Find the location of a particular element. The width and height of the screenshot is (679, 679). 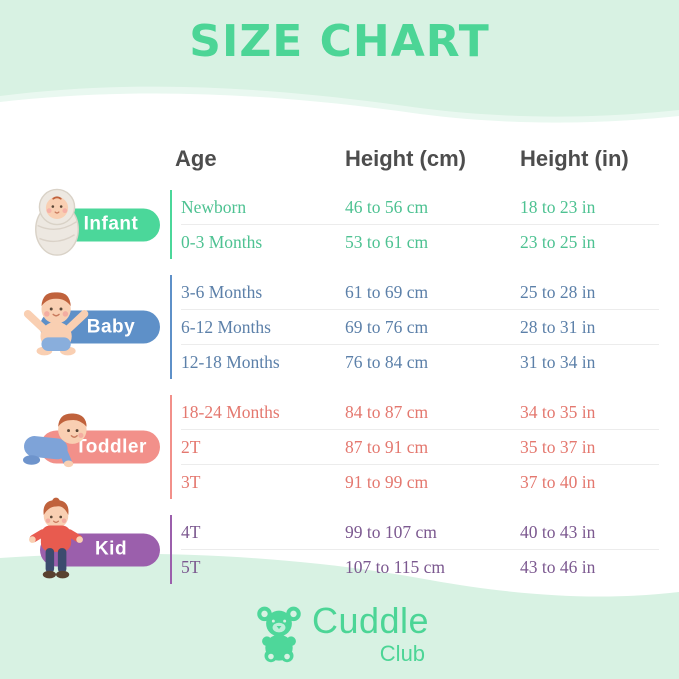

brand-wordmark: Cuddle Club is located at coordinates (370, 634).